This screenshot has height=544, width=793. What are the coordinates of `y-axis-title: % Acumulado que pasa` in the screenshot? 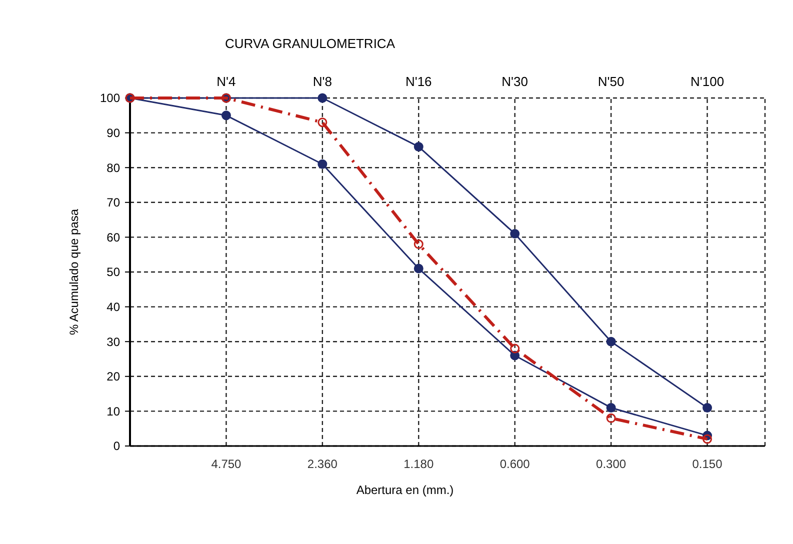 It's located at (74, 272).